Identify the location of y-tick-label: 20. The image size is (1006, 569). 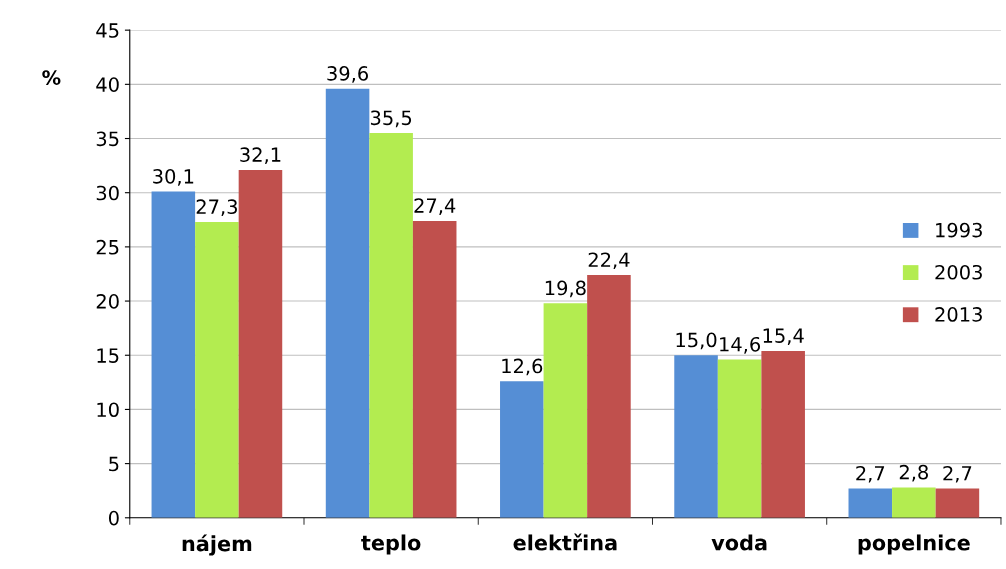
(107, 301).